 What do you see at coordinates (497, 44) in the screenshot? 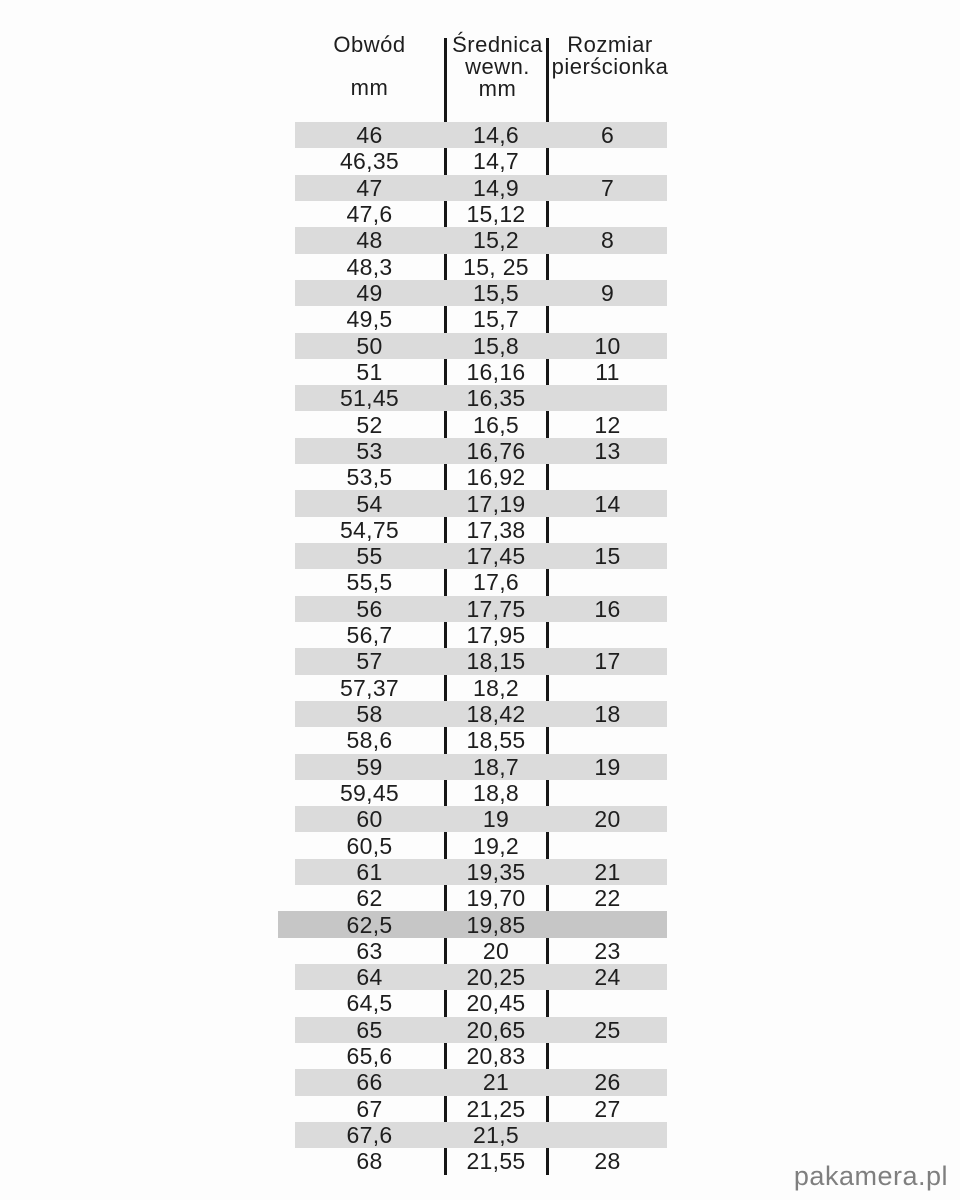
I see `column-header-srednica-title: Średnica` at bounding box center [497, 44].